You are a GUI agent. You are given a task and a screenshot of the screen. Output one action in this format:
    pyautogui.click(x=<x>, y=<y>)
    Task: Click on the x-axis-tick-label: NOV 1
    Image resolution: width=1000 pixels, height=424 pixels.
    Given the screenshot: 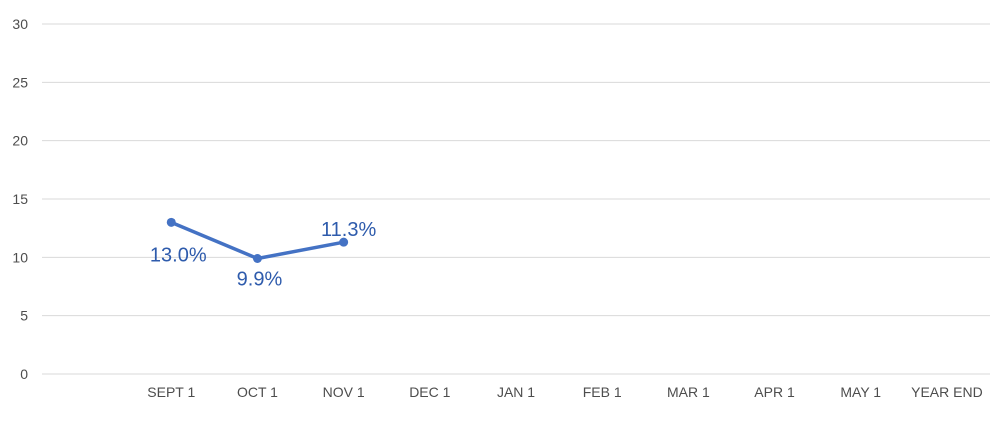 What is the action you would take?
    pyautogui.click(x=344, y=392)
    